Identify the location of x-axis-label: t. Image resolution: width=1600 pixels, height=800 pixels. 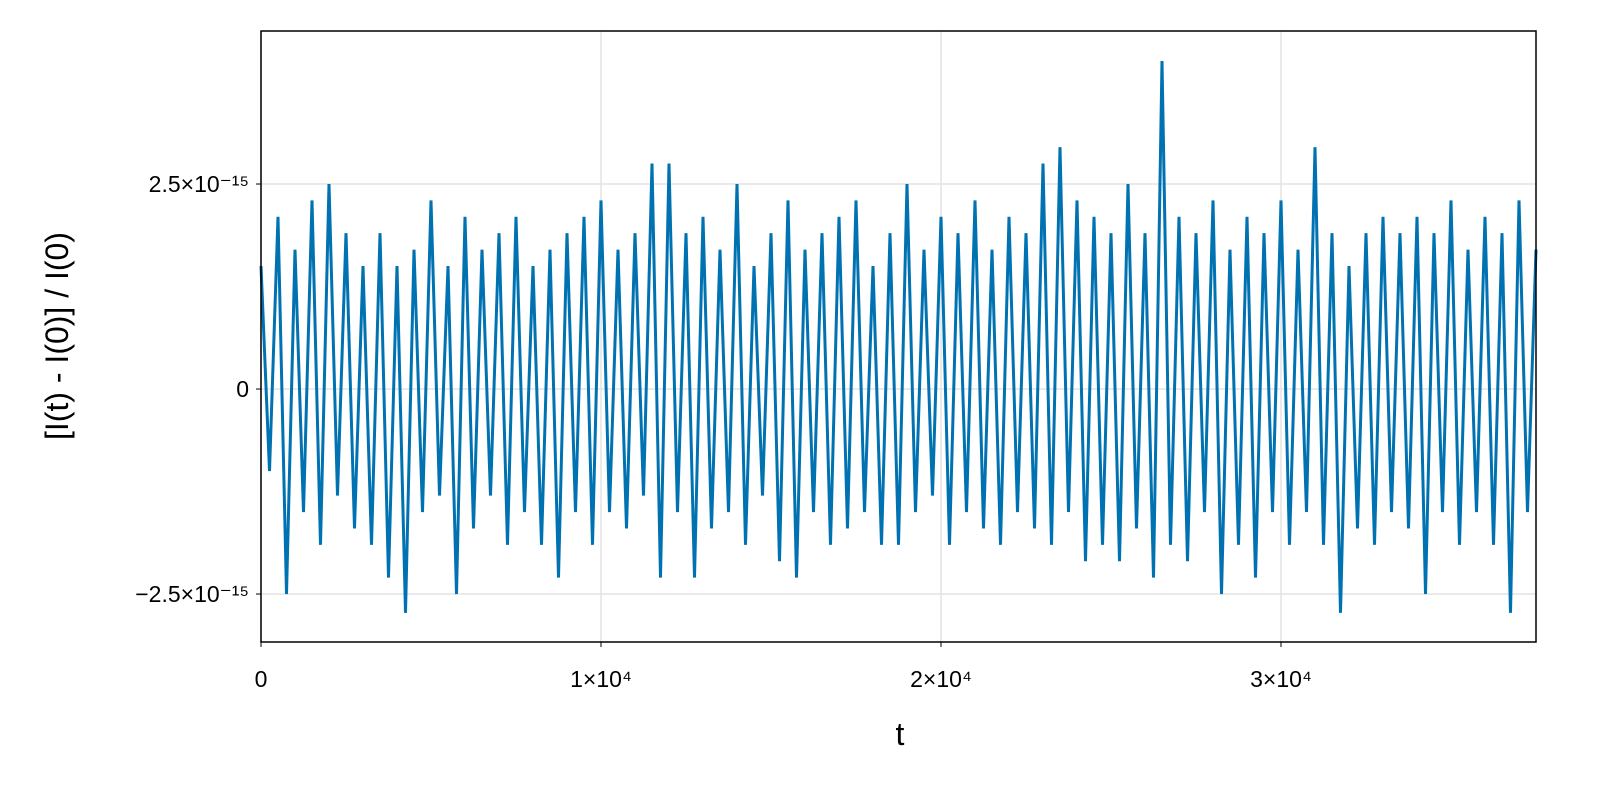
(900, 734).